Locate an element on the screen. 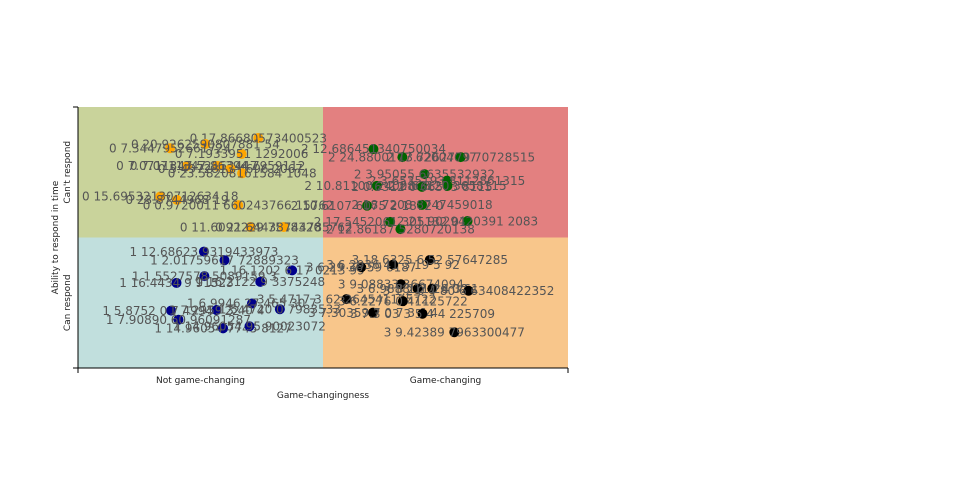 The height and width of the screenshot is (500, 960). data-point-label: 2 3.95055 6635532932 is located at coordinates (424, 174).